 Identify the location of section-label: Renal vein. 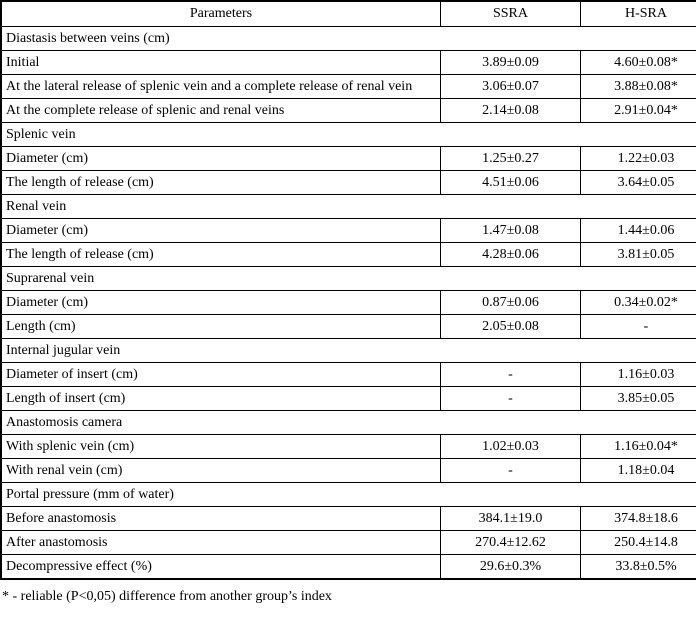
(348, 206).